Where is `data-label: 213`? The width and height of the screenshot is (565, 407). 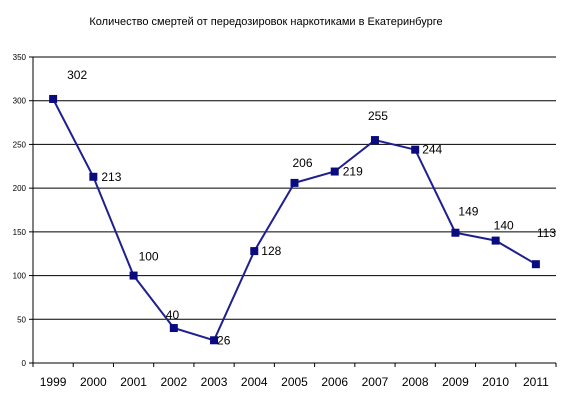 data-label: 213 is located at coordinates (111, 177).